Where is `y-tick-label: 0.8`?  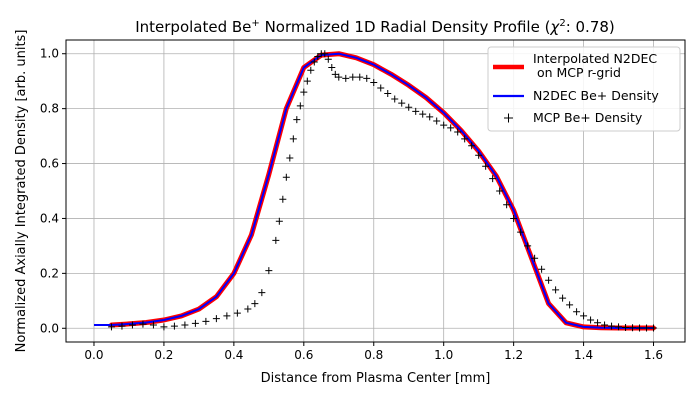 y-tick-label: 0.8 is located at coordinates (49, 109).